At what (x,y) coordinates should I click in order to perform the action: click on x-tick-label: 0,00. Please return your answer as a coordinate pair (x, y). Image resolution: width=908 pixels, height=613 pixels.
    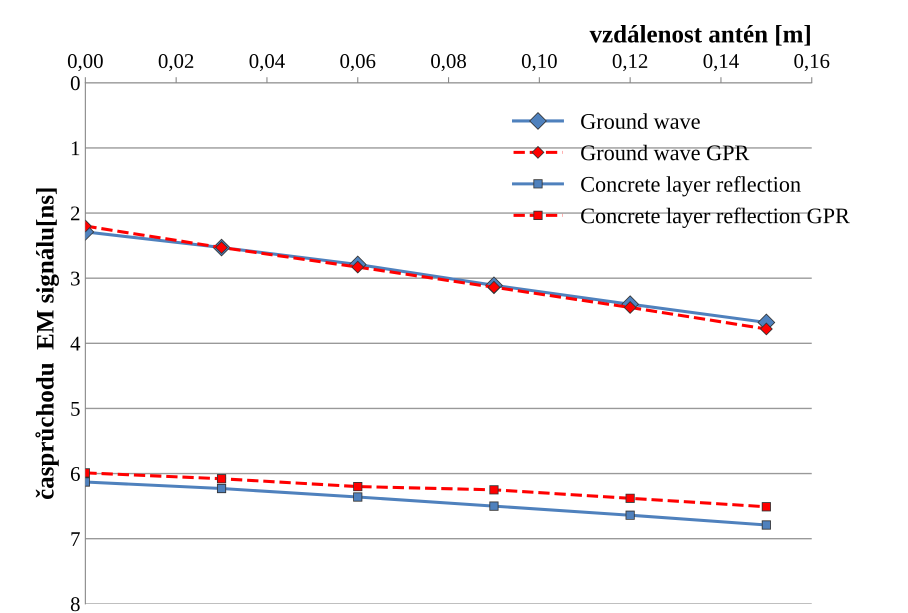
    Looking at the image, I should click on (85, 63).